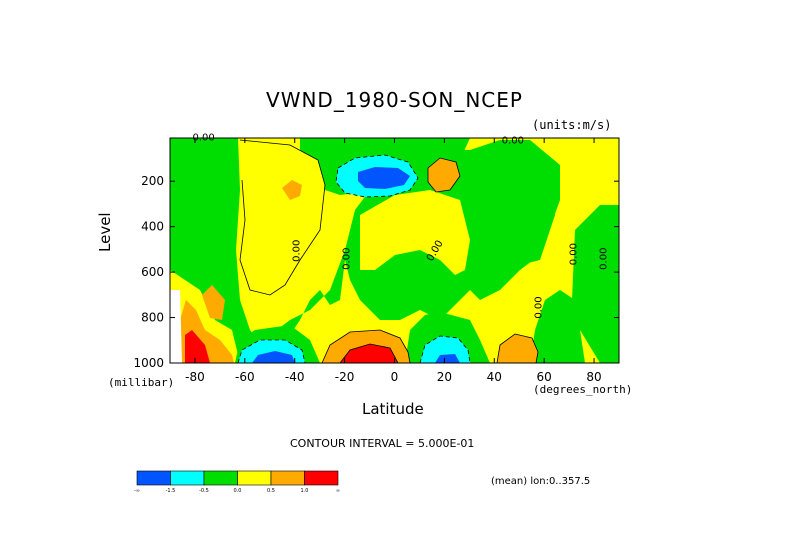  I want to click on blue-top, so click(384, 178).